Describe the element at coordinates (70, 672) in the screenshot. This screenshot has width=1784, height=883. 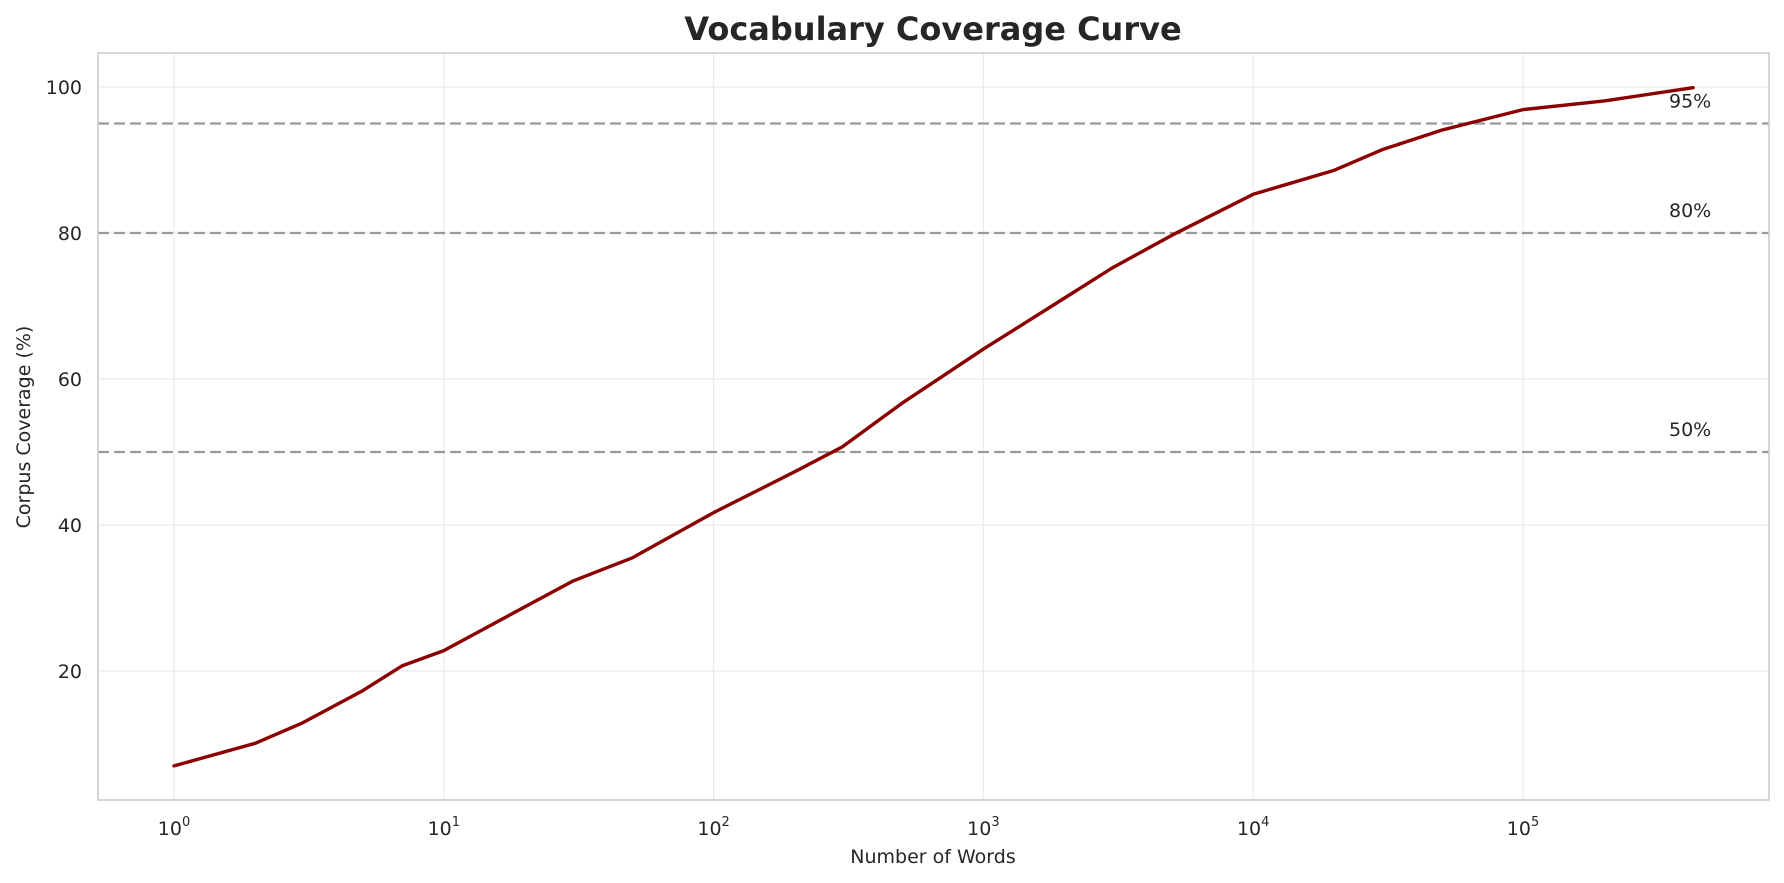
I see `y-tick-label: 20` at that location.